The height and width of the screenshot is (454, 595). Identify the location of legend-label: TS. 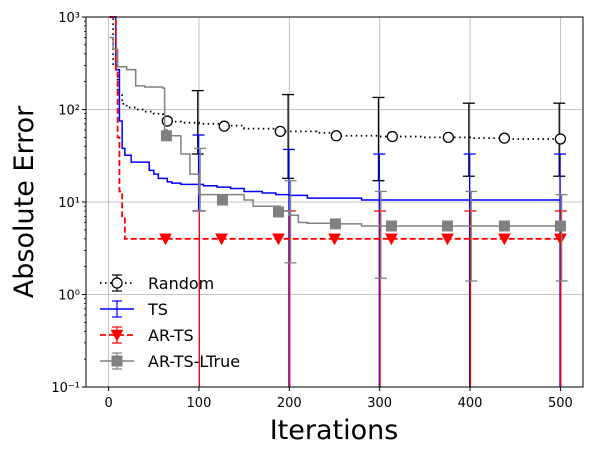
(157, 309).